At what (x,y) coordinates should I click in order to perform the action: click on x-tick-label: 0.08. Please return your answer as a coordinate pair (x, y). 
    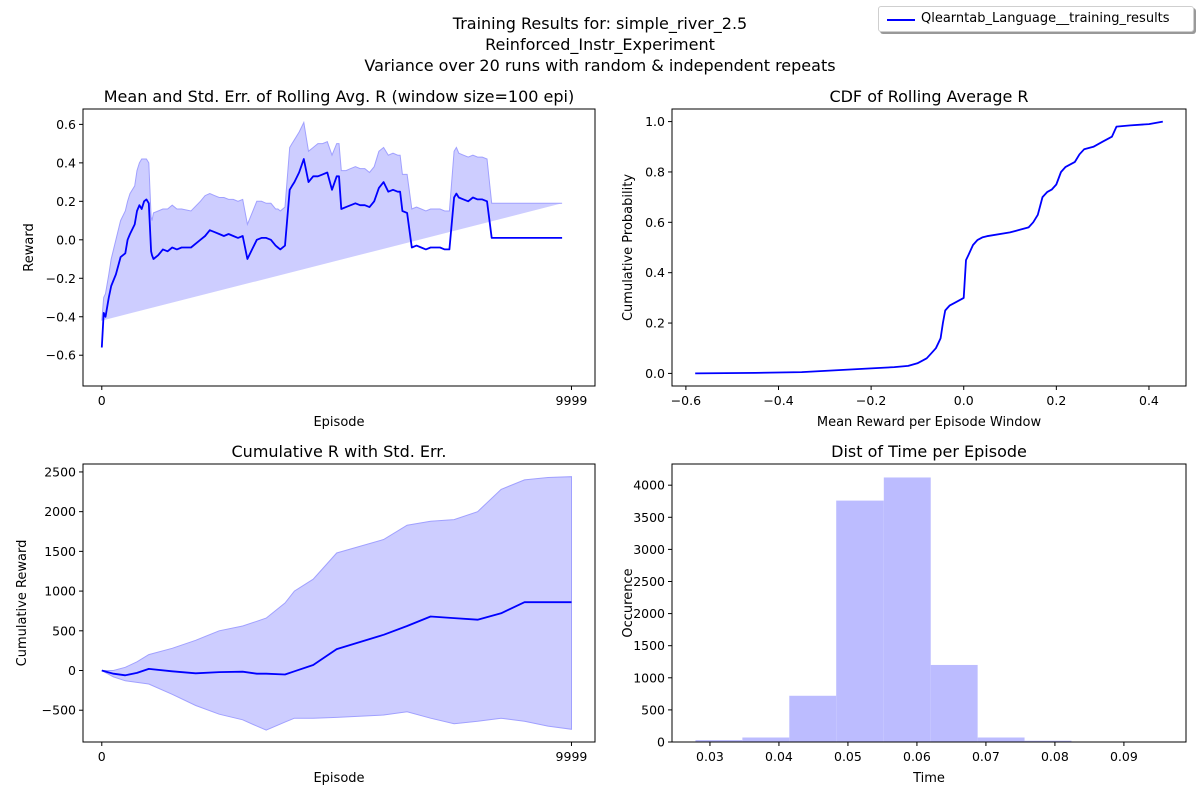
    Looking at the image, I should click on (1055, 756).